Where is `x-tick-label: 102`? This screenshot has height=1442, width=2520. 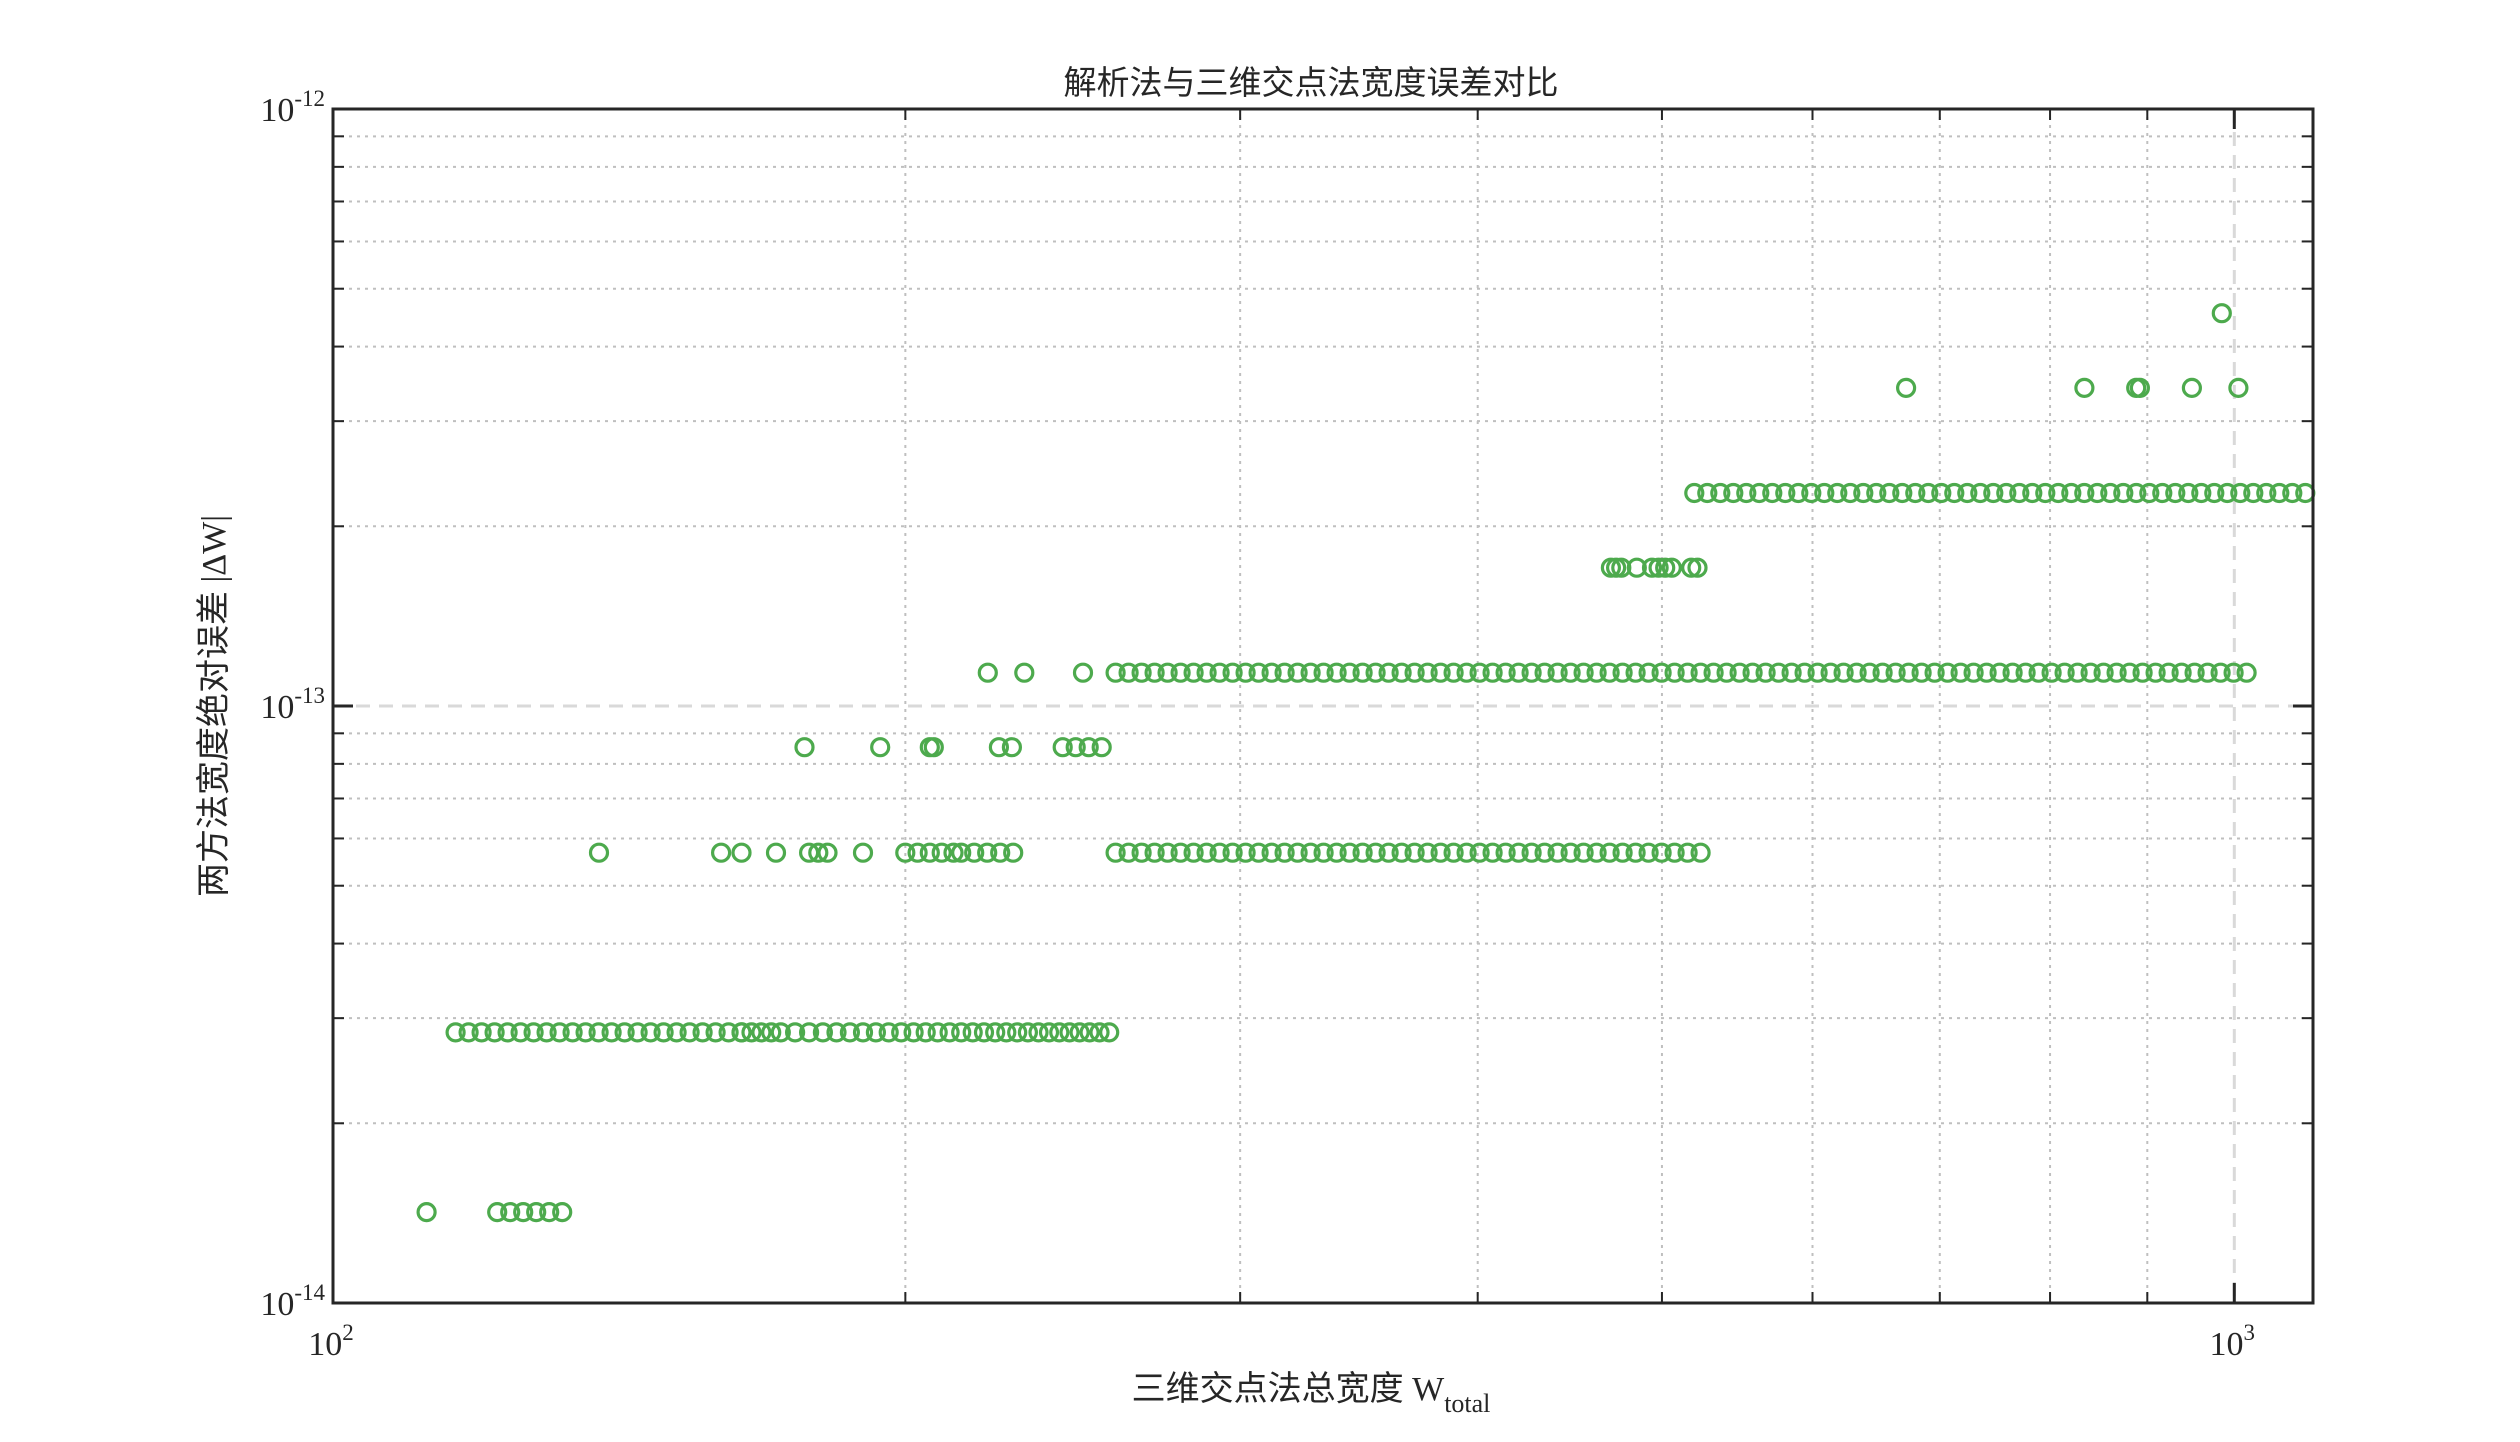
x-tick-label: 102 is located at coordinates (331, 1341).